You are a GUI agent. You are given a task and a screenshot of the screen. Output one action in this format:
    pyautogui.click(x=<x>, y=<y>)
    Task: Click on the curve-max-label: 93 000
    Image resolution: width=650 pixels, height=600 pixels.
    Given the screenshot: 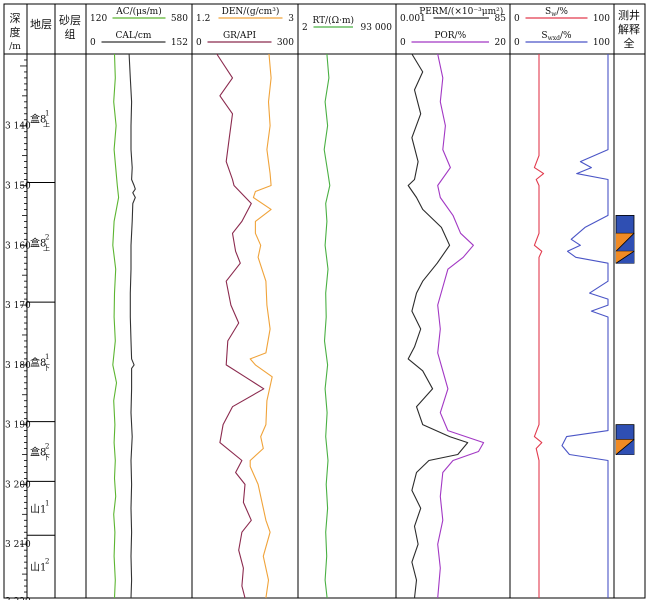 What is the action you would take?
    pyautogui.click(x=377, y=28)
    